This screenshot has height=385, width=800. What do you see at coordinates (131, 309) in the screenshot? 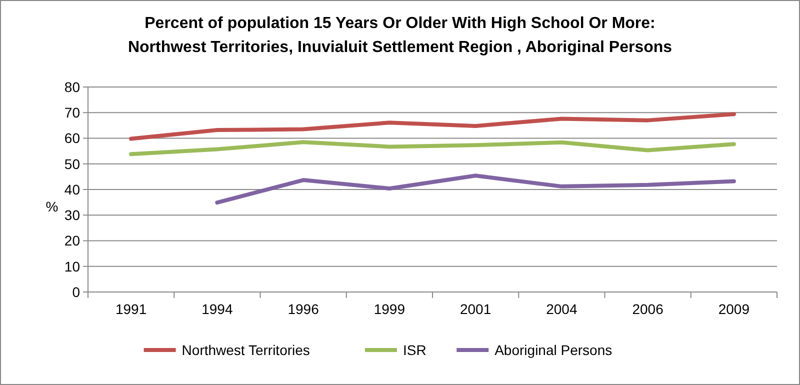
I see `x-tick-label: 1991` at bounding box center [131, 309].